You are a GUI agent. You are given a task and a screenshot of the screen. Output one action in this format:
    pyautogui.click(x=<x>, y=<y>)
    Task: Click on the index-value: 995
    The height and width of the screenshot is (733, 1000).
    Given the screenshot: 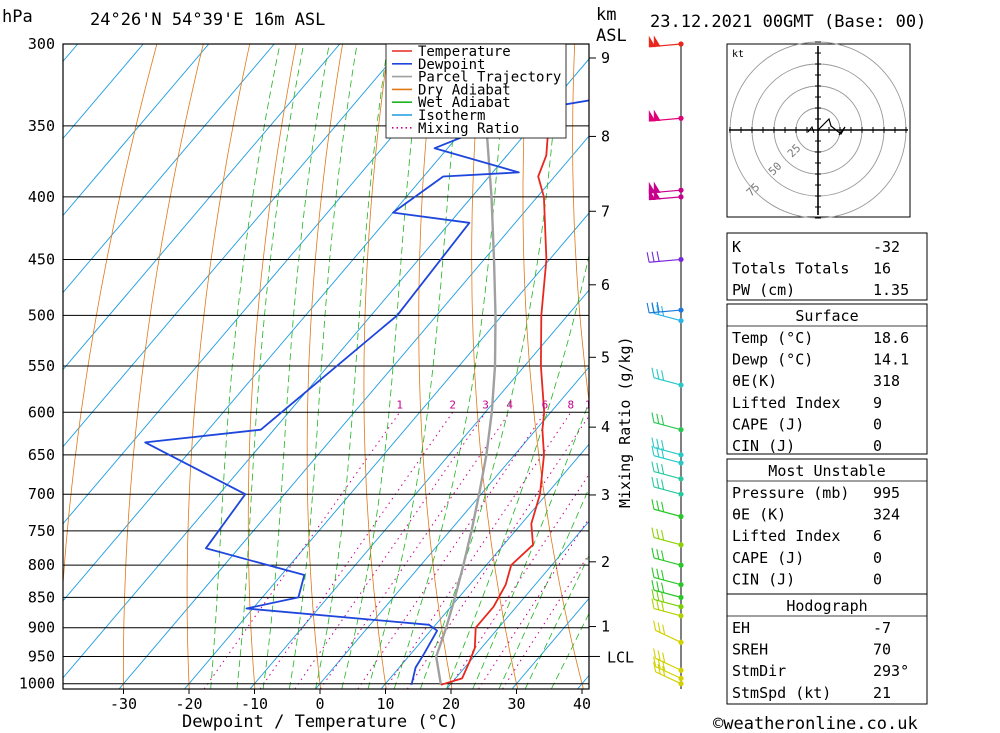 What is the action you would take?
    pyautogui.click(x=886, y=493)
    